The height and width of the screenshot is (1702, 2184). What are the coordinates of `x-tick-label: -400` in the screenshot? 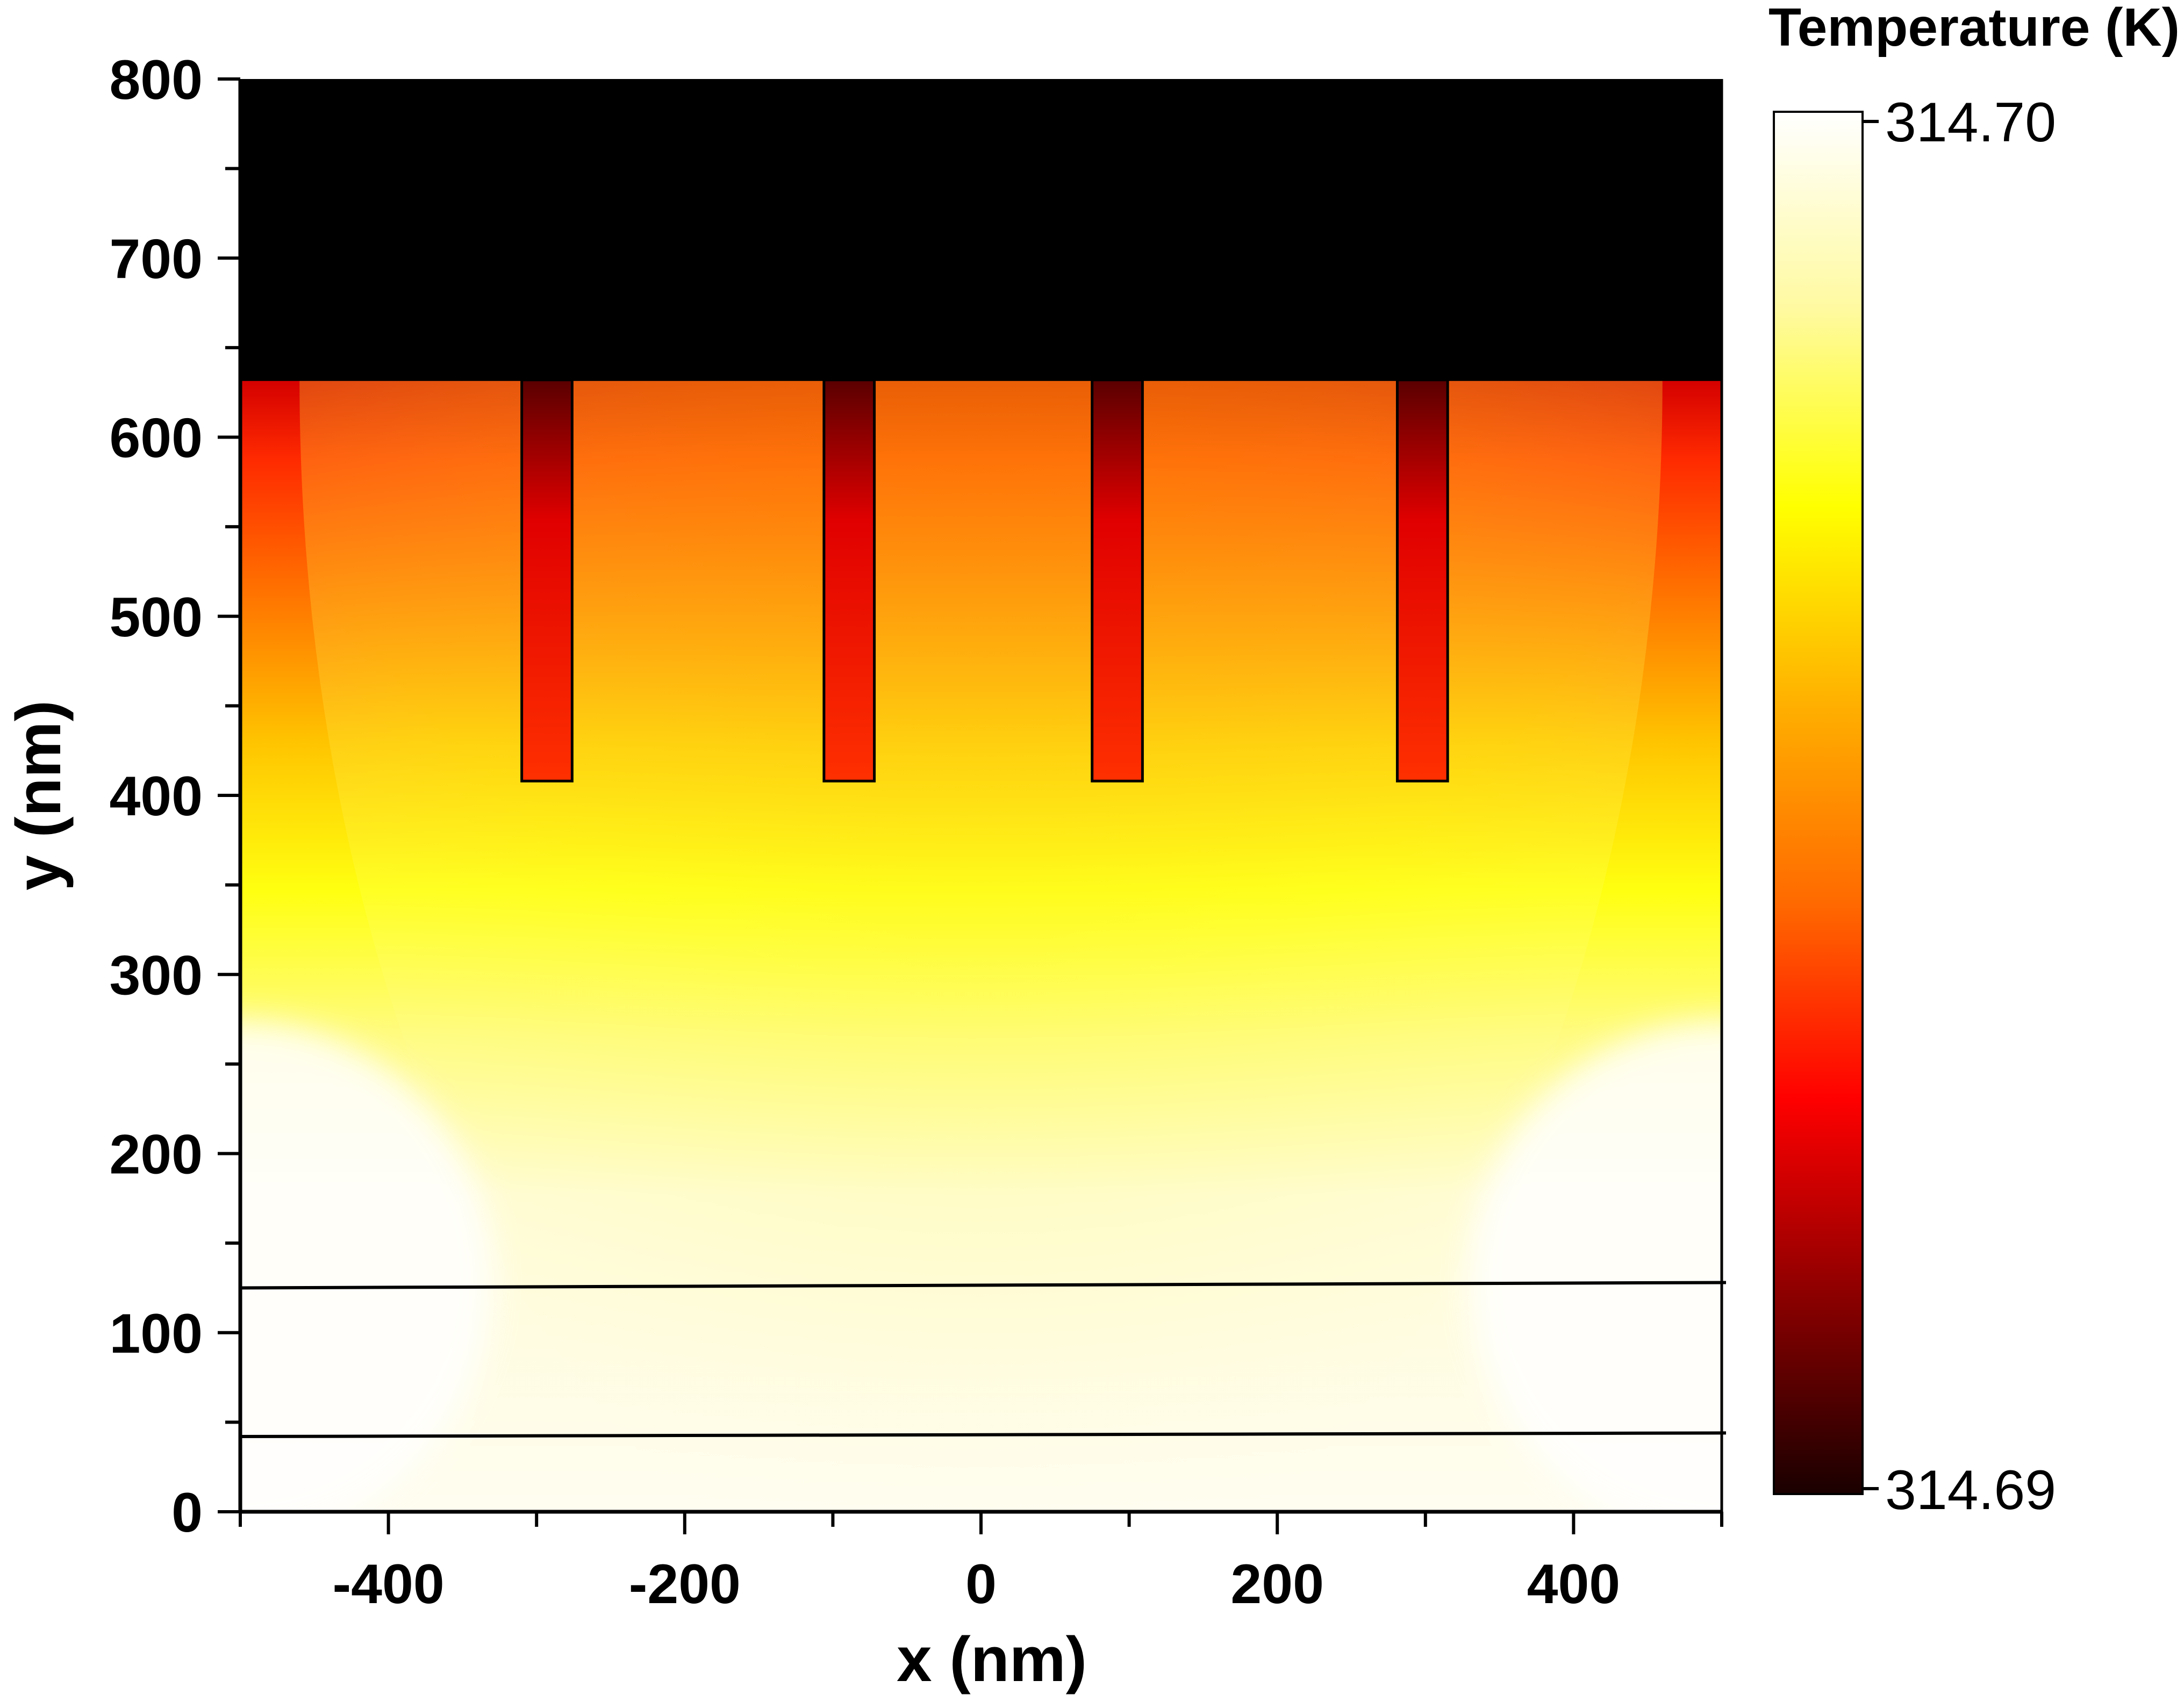 It's located at (389, 1584).